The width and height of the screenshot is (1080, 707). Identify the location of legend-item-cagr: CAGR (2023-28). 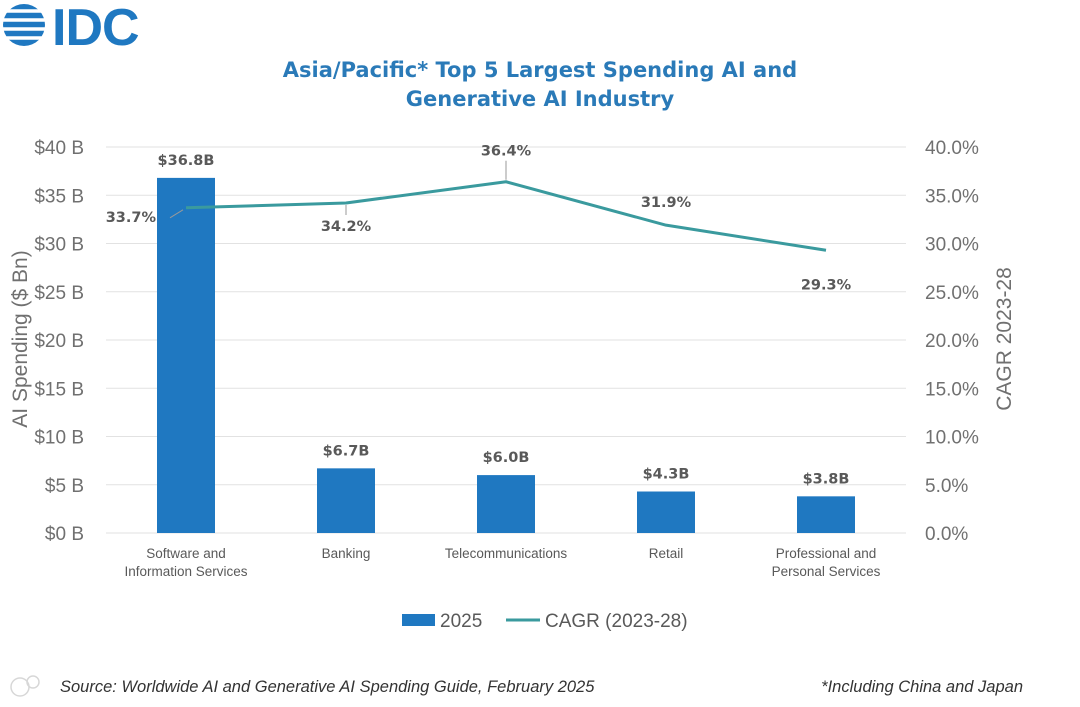
(616, 621).